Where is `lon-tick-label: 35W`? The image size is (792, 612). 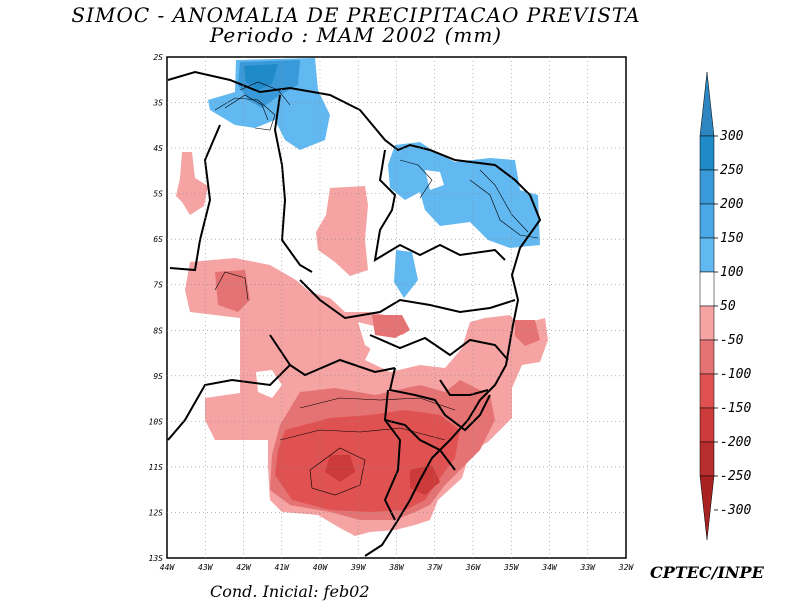 lon-tick-label: 35W is located at coordinates (511, 567).